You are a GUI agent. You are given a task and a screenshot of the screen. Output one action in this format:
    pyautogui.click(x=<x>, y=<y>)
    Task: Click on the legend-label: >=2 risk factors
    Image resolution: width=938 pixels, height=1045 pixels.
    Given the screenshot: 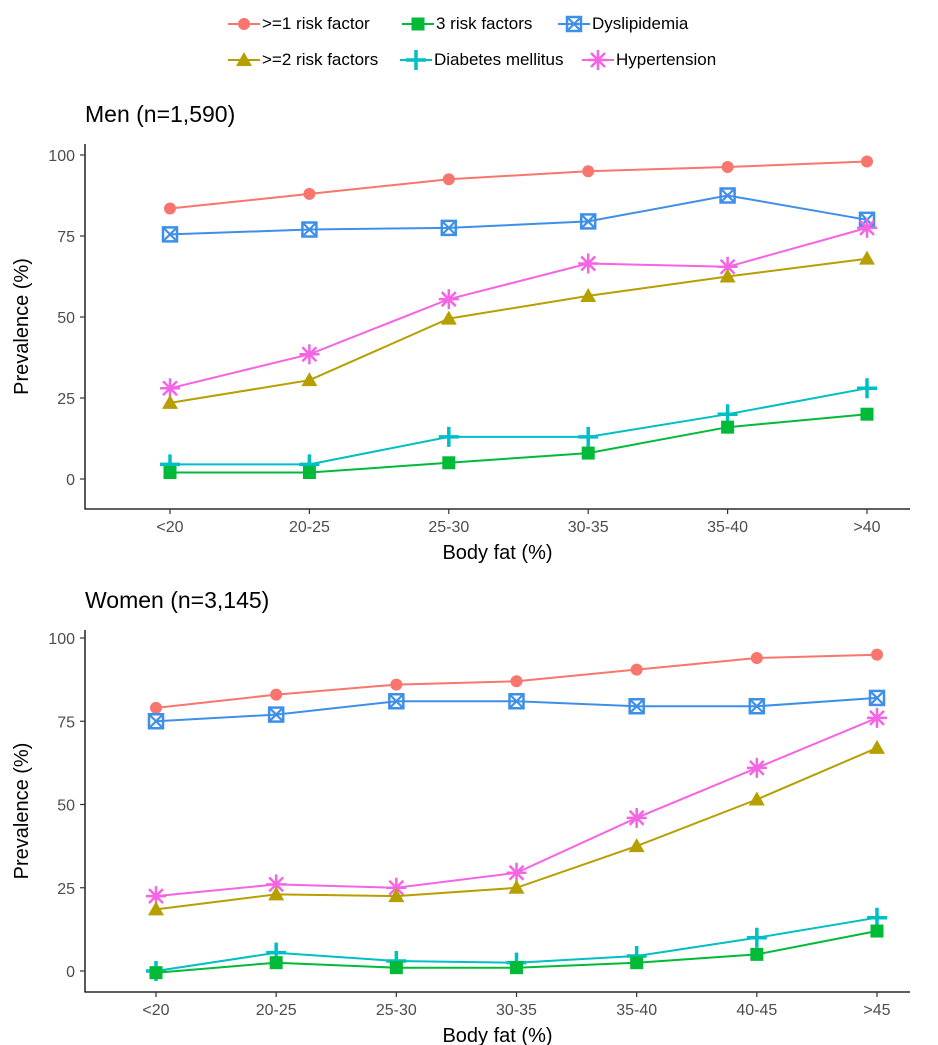 What is the action you would take?
    pyautogui.click(x=320, y=59)
    